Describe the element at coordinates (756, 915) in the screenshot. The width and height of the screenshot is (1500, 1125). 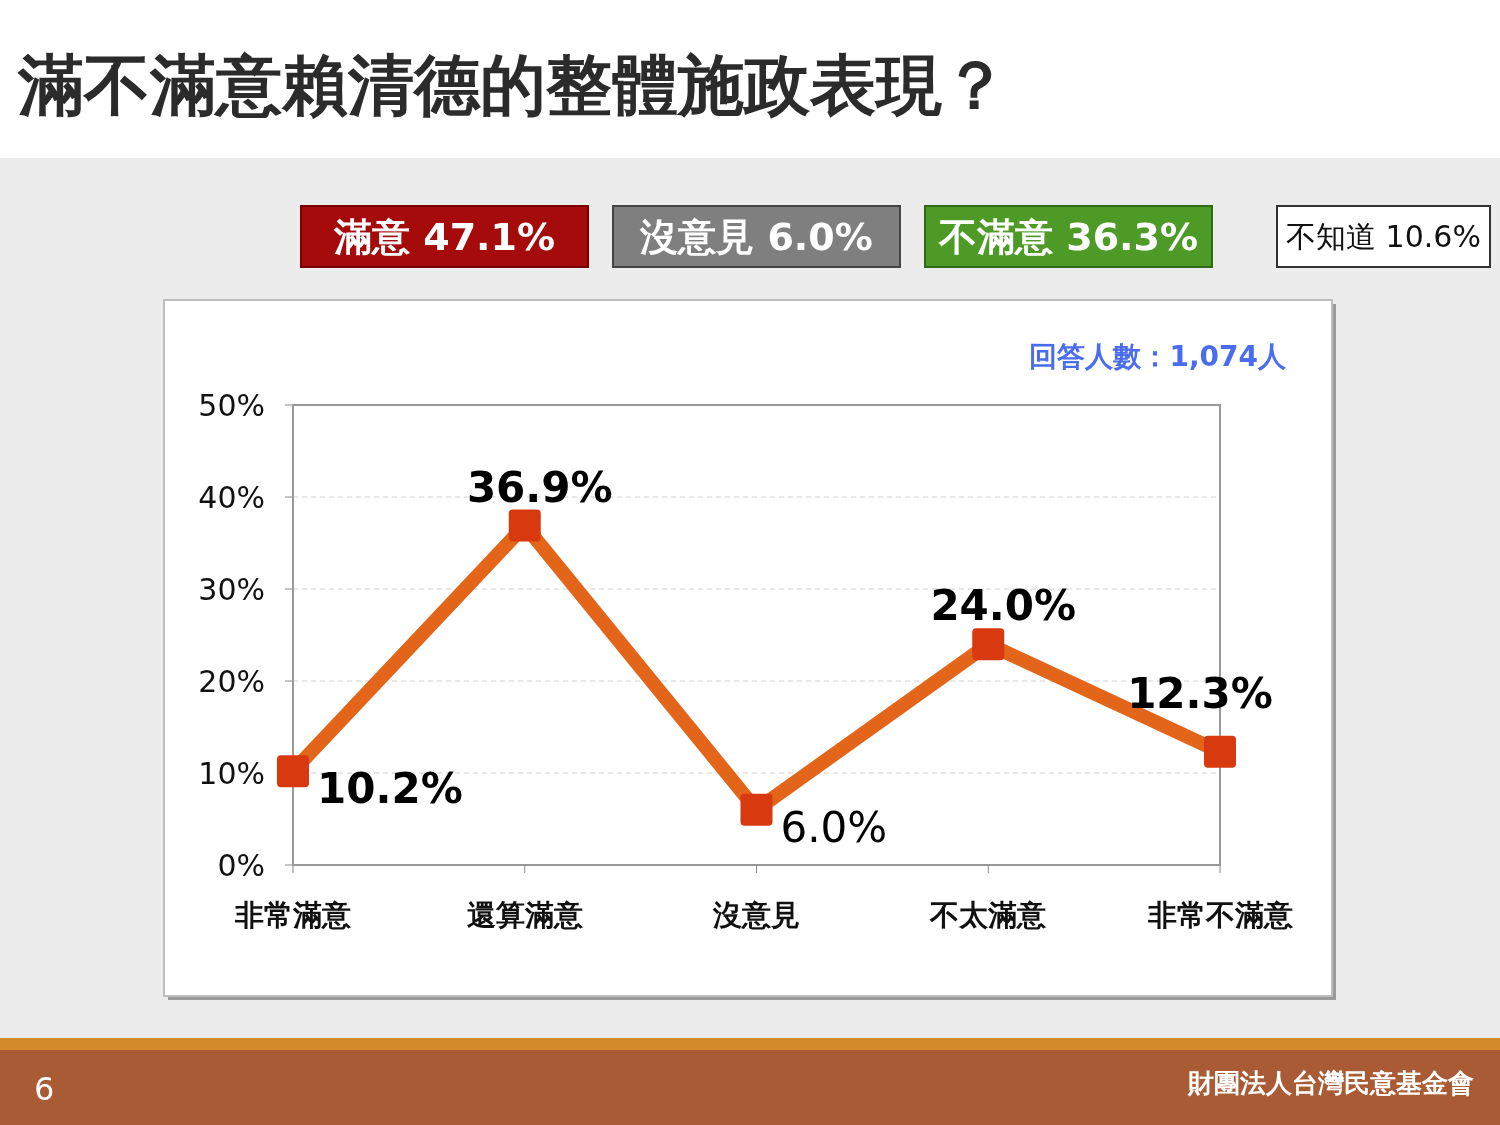
I see `x-tick-label: 沒意見` at that location.